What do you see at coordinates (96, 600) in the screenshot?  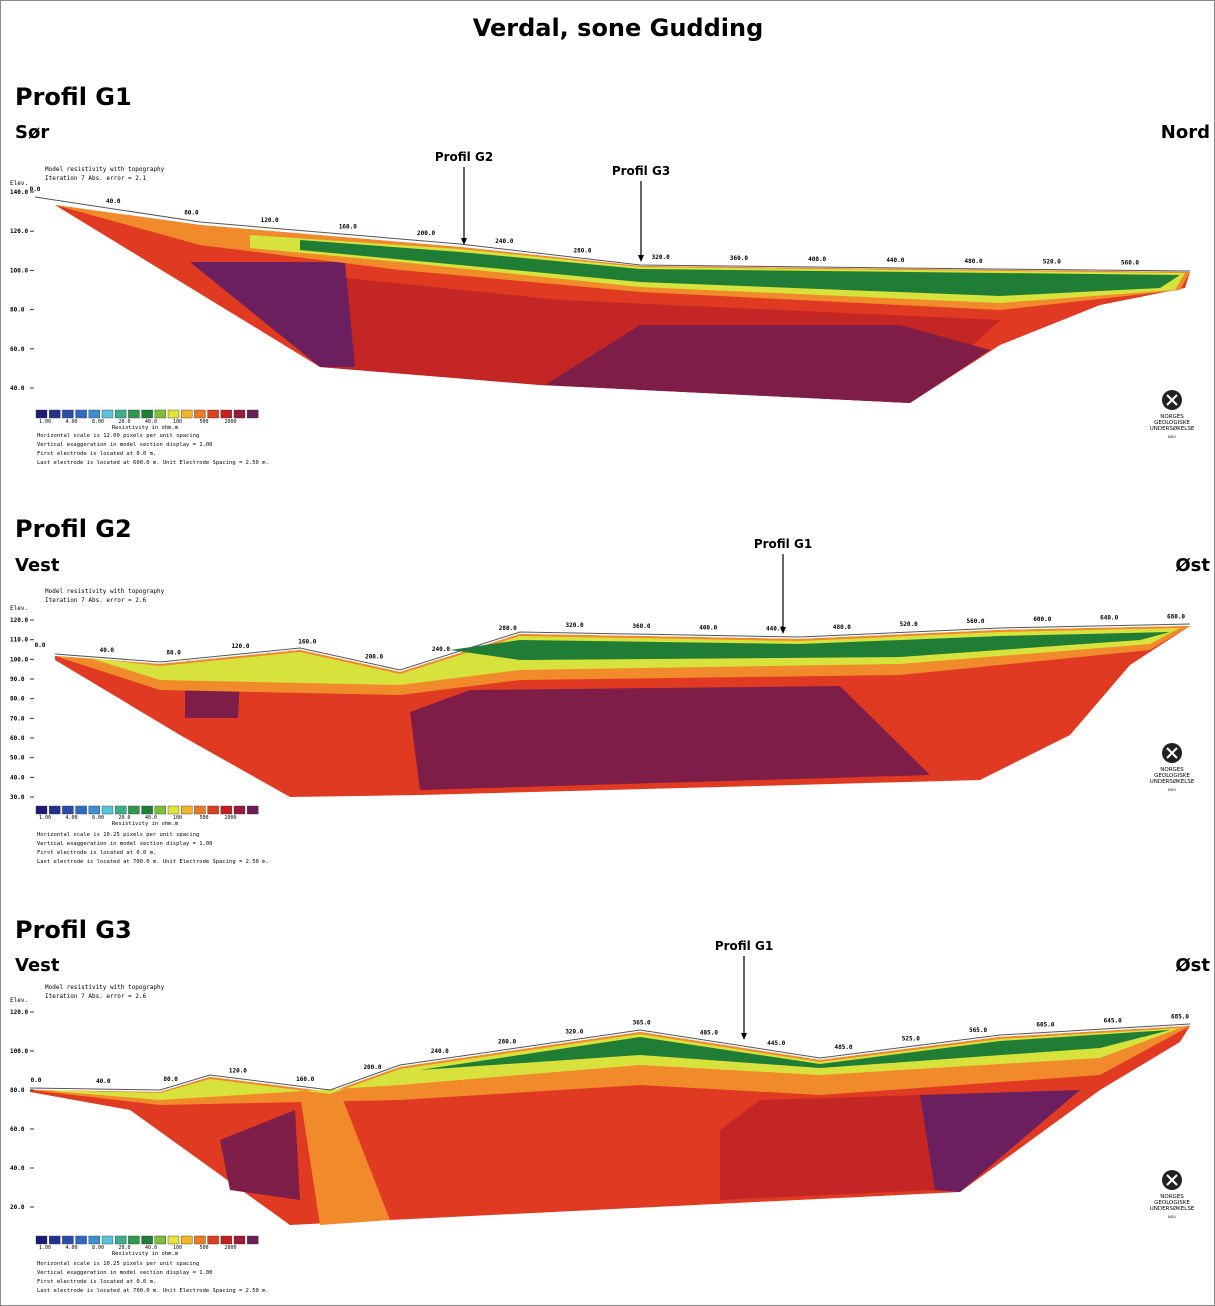 I see `header-line: Iteration 7 Abs. error = 2.6` at bounding box center [96, 600].